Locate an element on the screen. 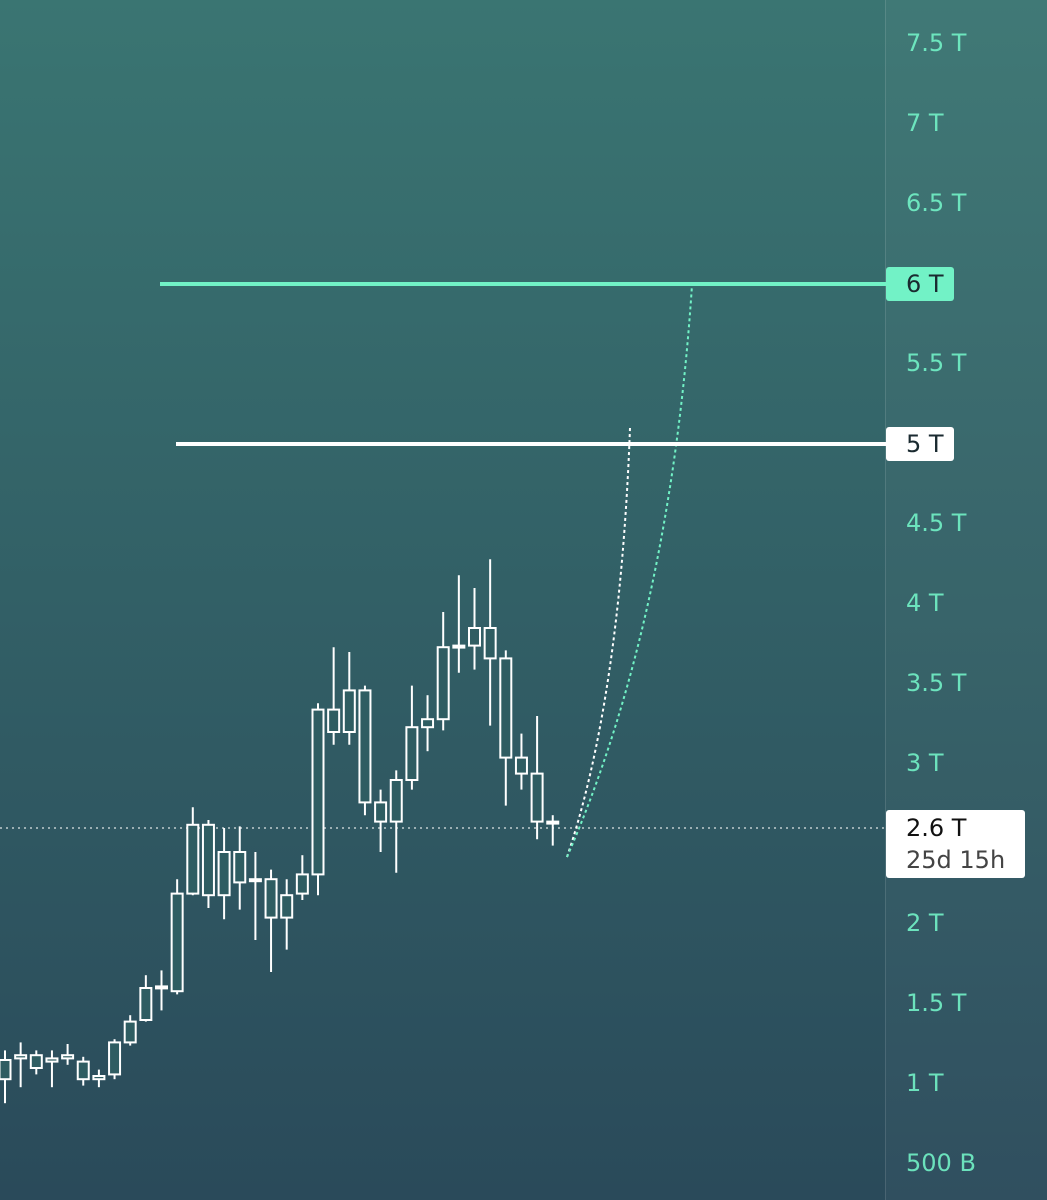 This screenshot has width=1047, height=1200. y-tick-label: 7.5 T is located at coordinates (936, 43).